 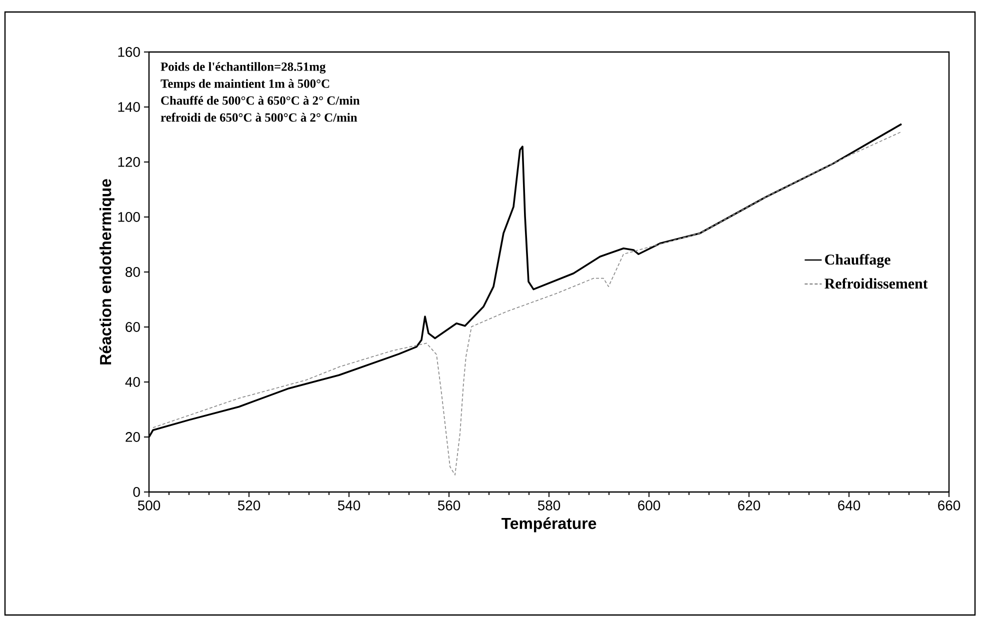 I want to click on annotation: Temps de maintient 1m à 500°C, so click(x=245, y=84).